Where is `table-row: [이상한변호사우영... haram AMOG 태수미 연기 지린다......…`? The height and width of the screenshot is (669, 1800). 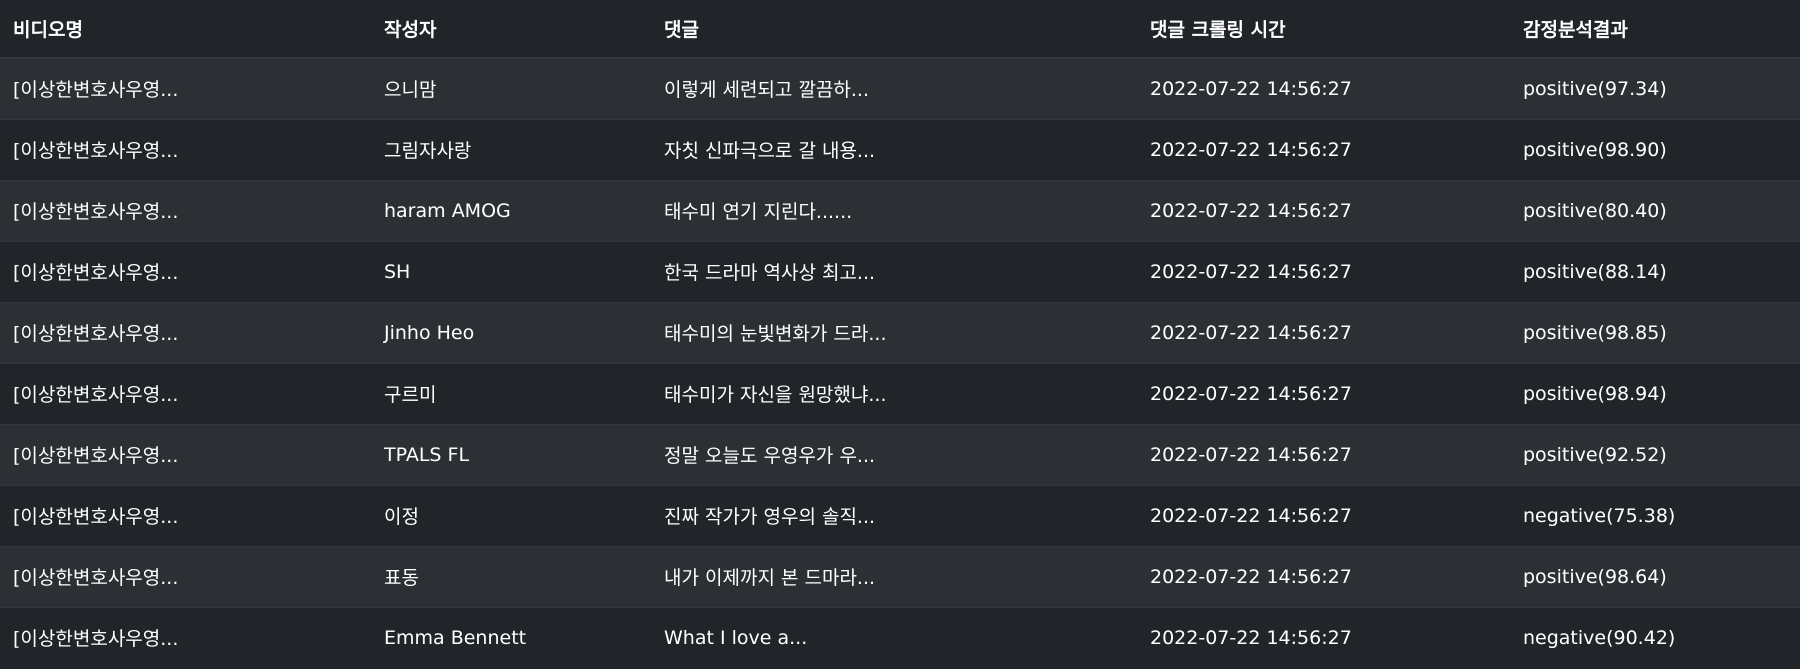 table-row: [이상한변호사우영... haram AMOG 태수미 연기 지린다......… is located at coordinates (900, 210).